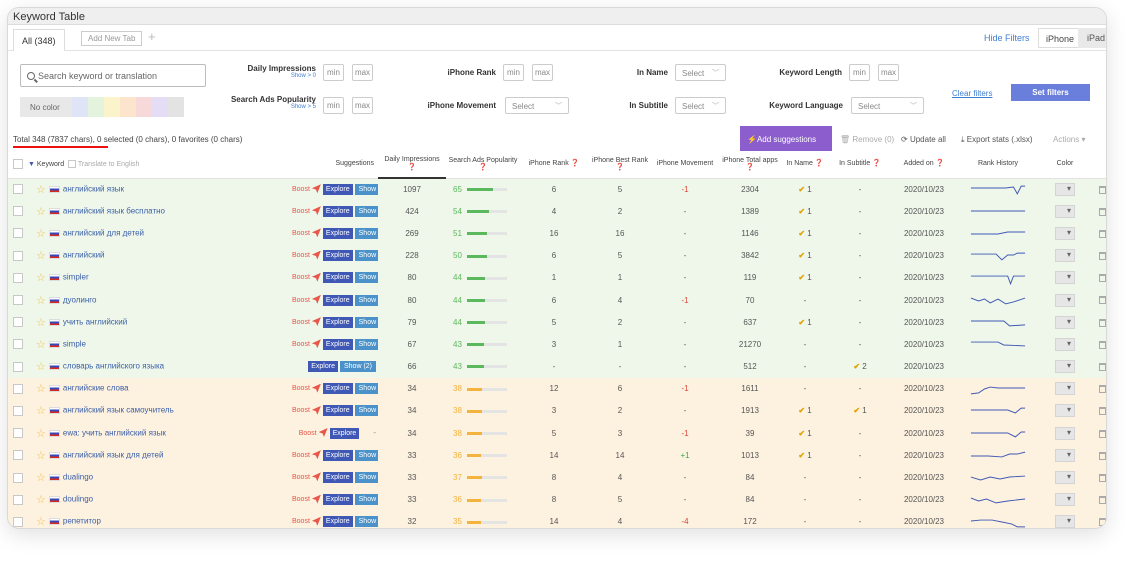 The height and width of the screenshot is (565, 1140). I want to click on keyword-text: английский язык, so click(93, 189).